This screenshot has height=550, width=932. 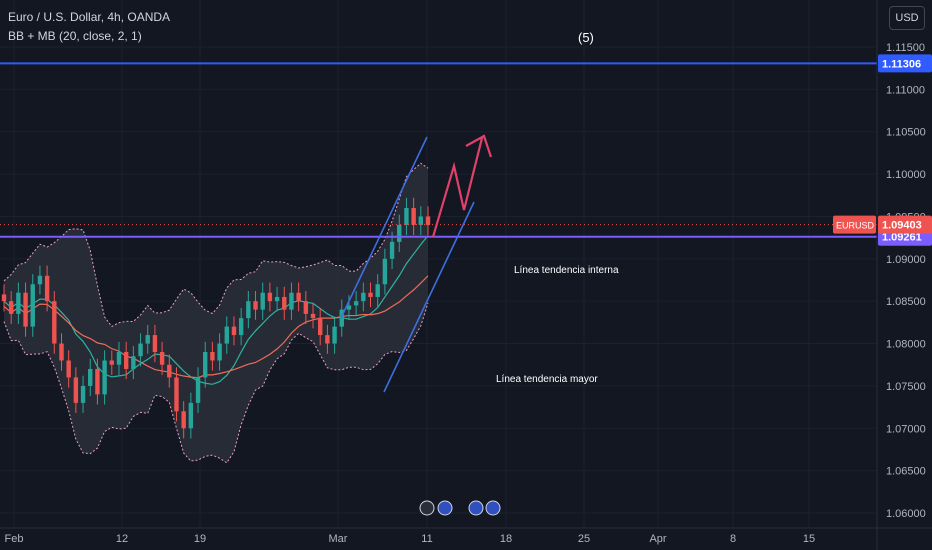 I want to click on time-axis: Feb 12 19 Mar 11 18 25 Apr 8 15, so click(x=466, y=536).